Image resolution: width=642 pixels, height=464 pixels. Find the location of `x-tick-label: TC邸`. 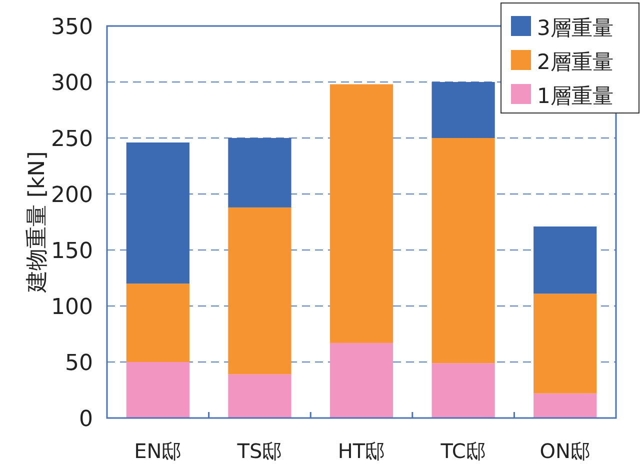

x-tick-label: TC邸 is located at coordinates (463, 451).